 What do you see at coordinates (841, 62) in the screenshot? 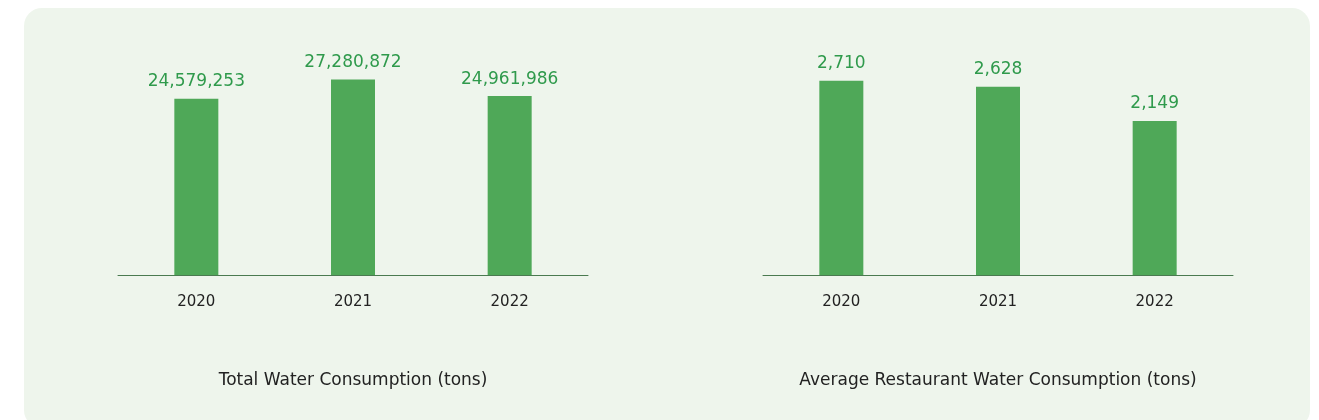
I see `data-label: 2,710` at bounding box center [841, 62].